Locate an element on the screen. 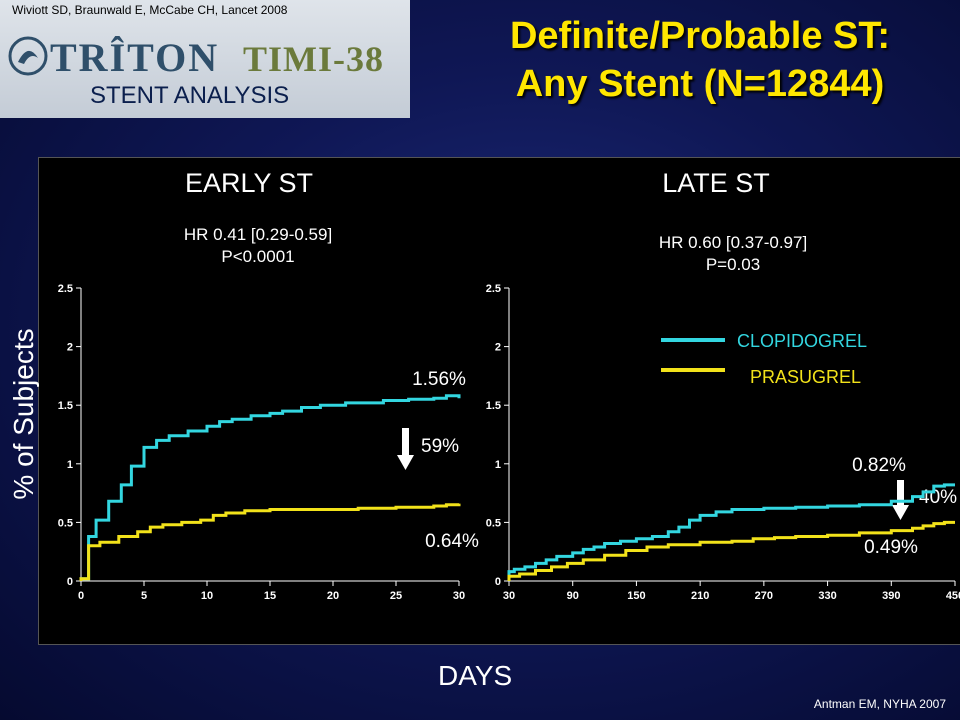 The height and width of the screenshot is (720, 960). late-y-tick-label: 0.5 is located at coordinates (493, 523).